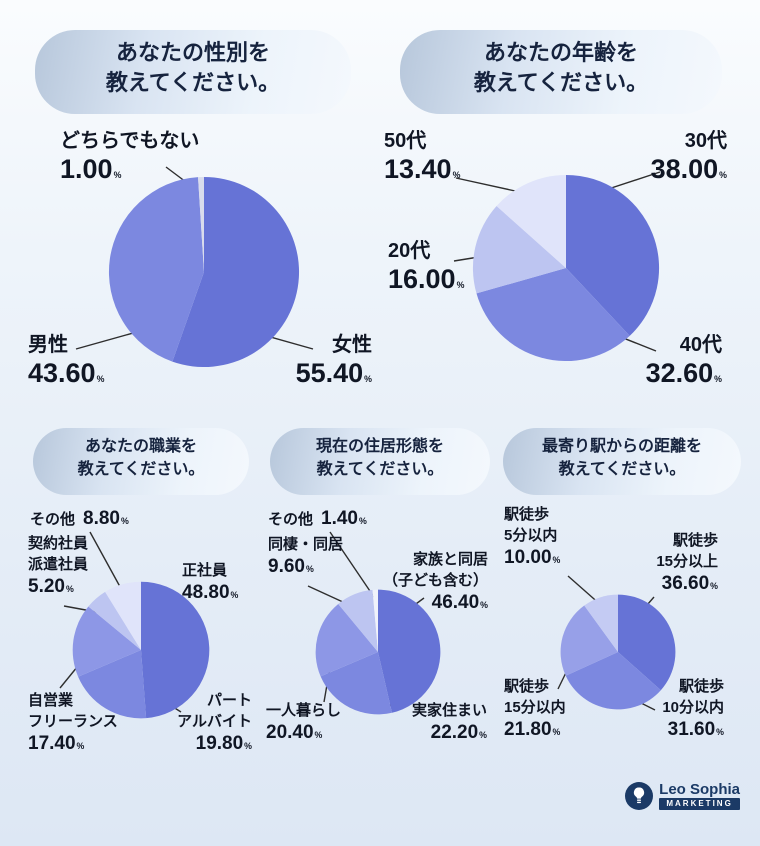 The width and height of the screenshot is (760, 846). What do you see at coordinates (306, 556) in the screenshot?
I see `label-housing-cohabit: 同棲・同居 9.60%` at bounding box center [306, 556].